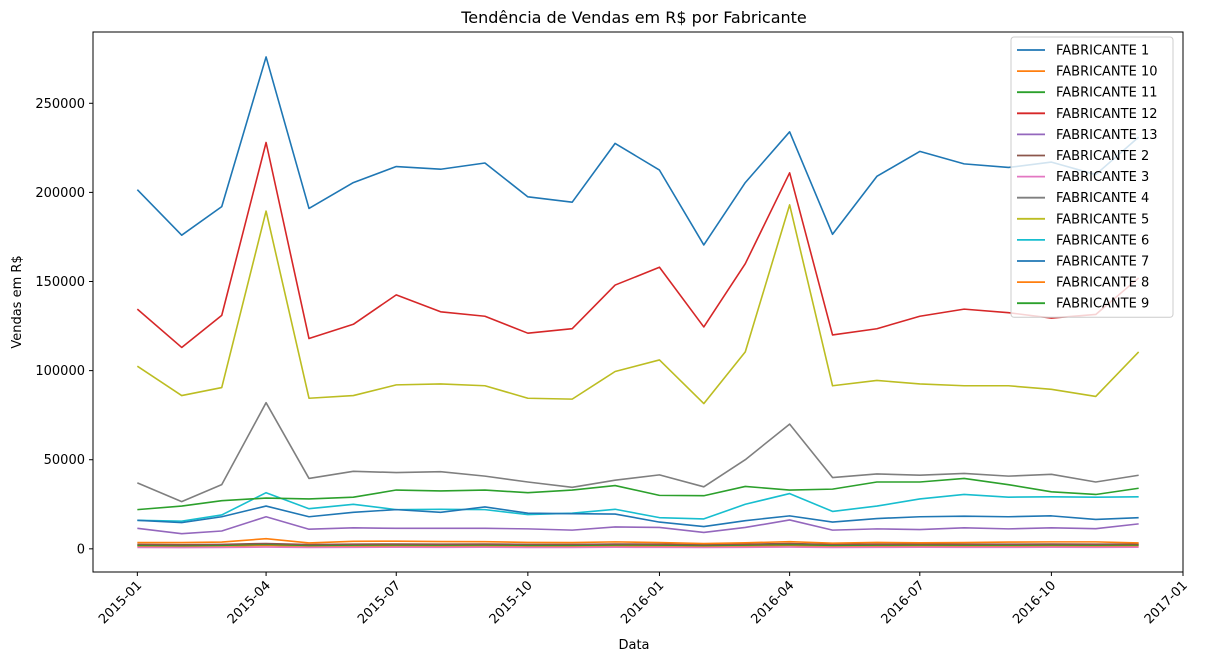 The height and width of the screenshot is (661, 1206). Describe the element at coordinates (1034, 602) in the screenshot. I see `x-tick-label: 2016-10` at that location.